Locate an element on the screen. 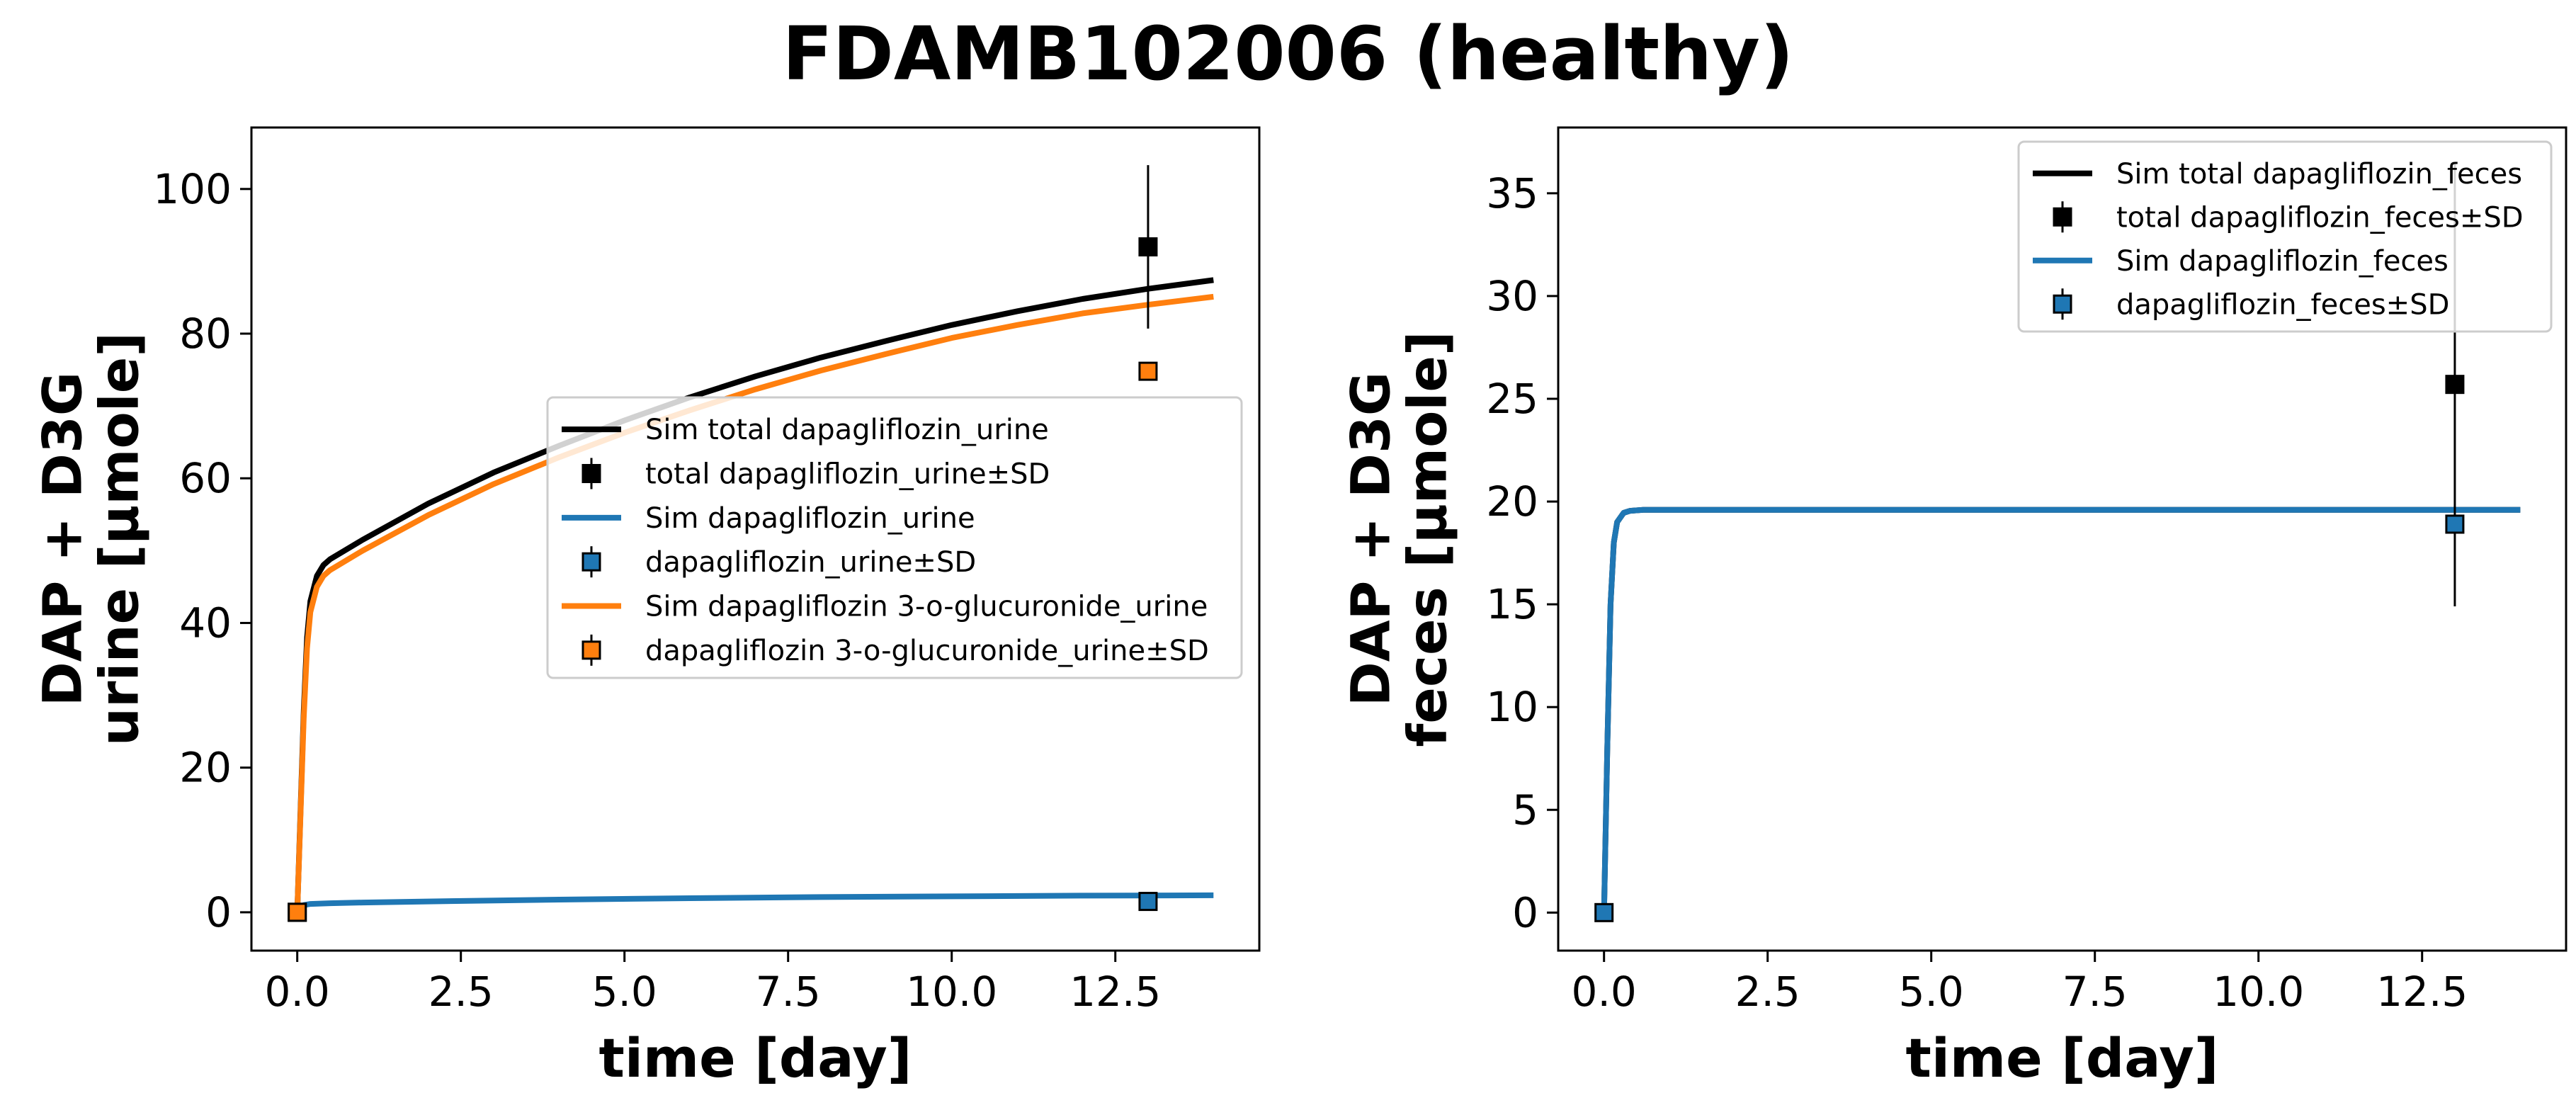 This screenshot has height=1093, width=2576. y-tick-label: 80 is located at coordinates (205, 334).